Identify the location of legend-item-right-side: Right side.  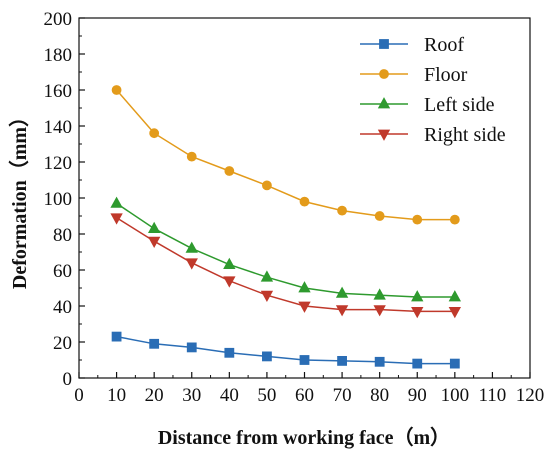
(433, 135).